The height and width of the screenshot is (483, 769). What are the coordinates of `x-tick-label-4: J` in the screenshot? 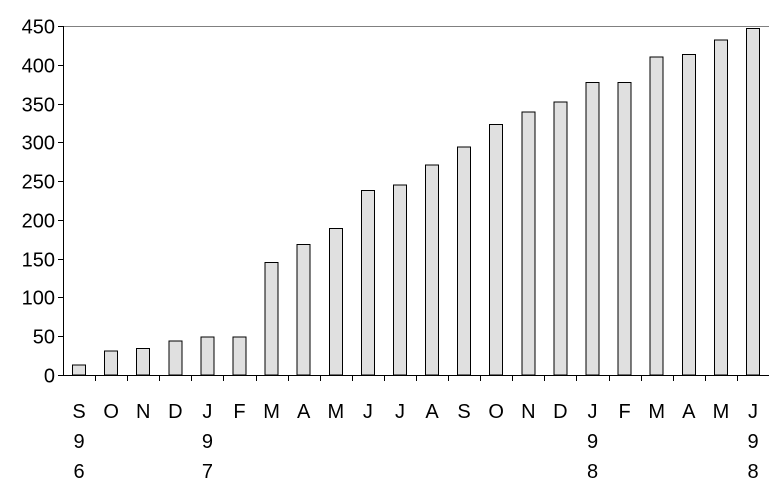 It's located at (207, 412).